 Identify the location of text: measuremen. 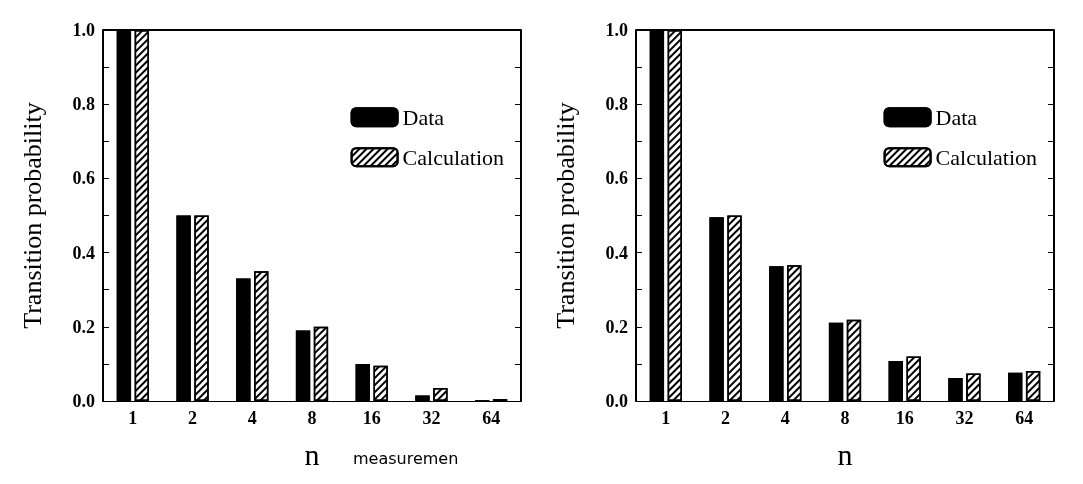
(406, 458).